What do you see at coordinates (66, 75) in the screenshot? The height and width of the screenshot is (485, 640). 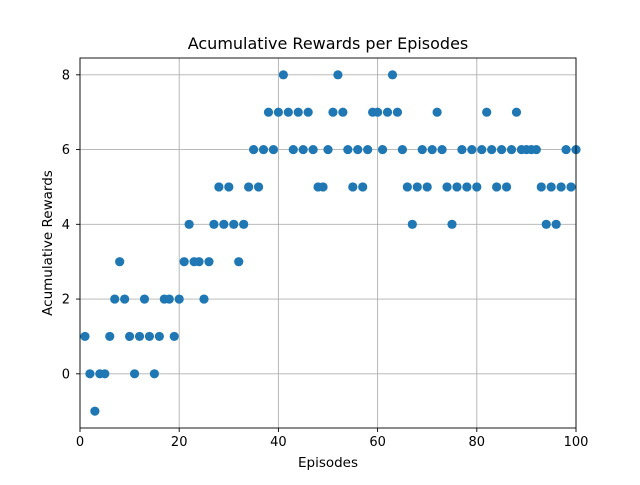 I see `y-tick-label: 8` at bounding box center [66, 75].